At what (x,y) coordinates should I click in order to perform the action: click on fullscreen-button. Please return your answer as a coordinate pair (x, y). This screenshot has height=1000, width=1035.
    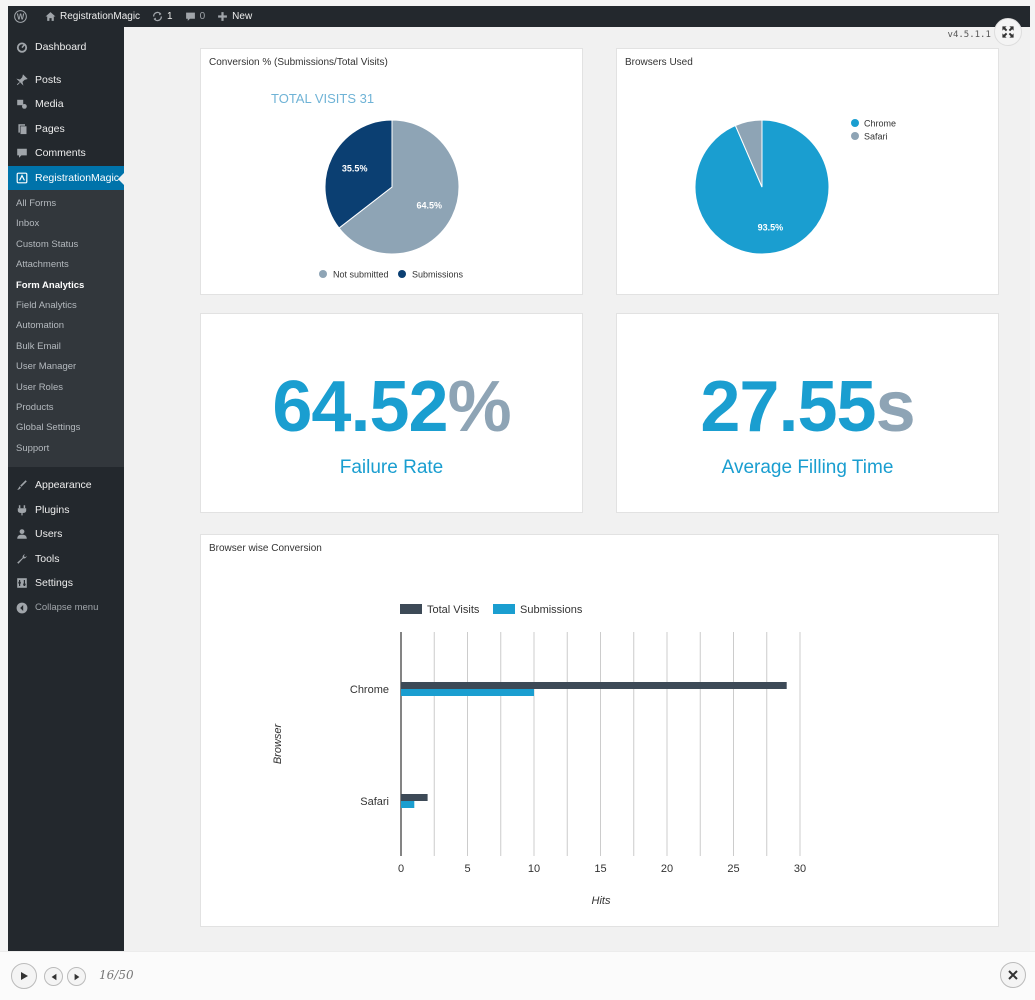
    Looking at the image, I should click on (1008, 32).